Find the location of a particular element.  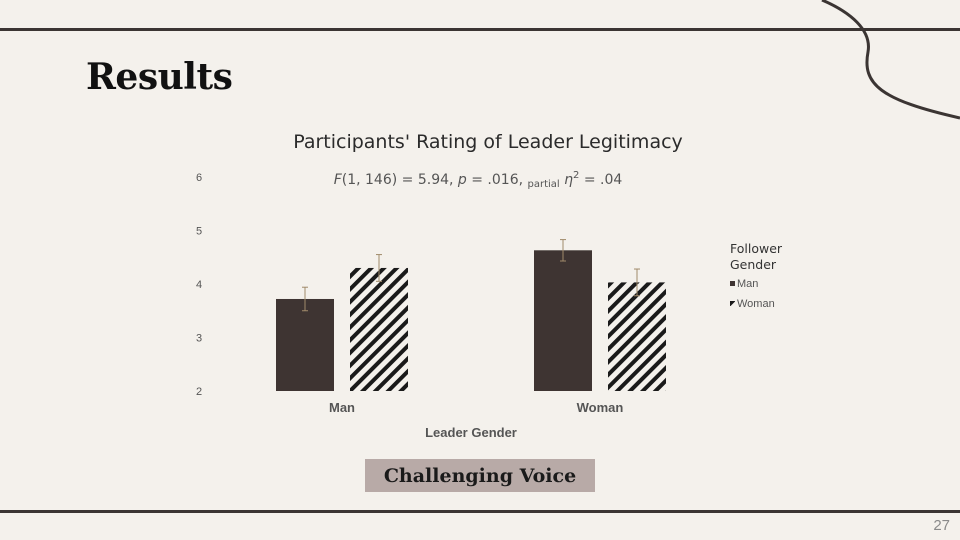

bar-woman-follower-woman-leader is located at coordinates (637, 336).